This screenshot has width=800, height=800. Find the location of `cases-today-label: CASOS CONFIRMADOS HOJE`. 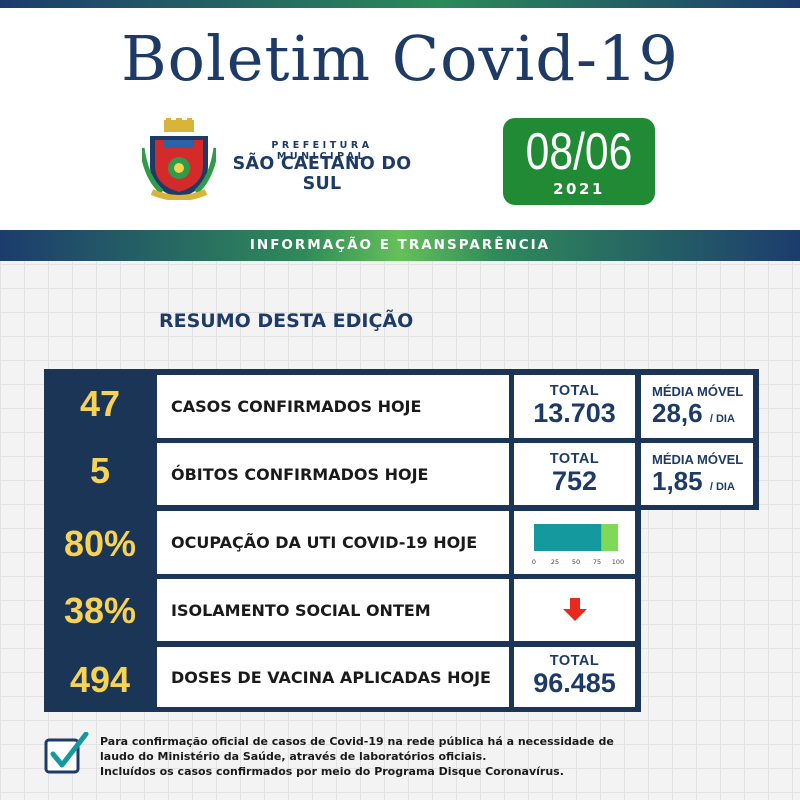

cases-today-label: CASOS CONFIRMADOS HOJE is located at coordinates (333, 406).